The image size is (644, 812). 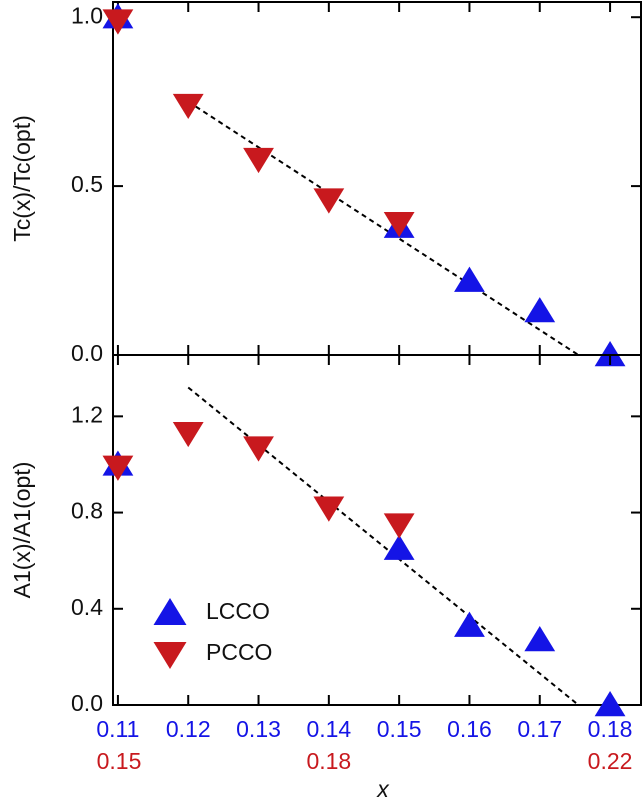 I want to click on y-tick-label: 1.2, so click(x=87, y=414).